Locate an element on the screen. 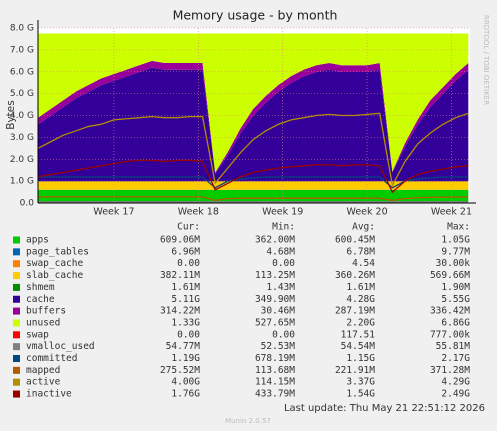 This screenshot has width=497, height=431. legend-stat: 9.77M is located at coordinates (455, 251).